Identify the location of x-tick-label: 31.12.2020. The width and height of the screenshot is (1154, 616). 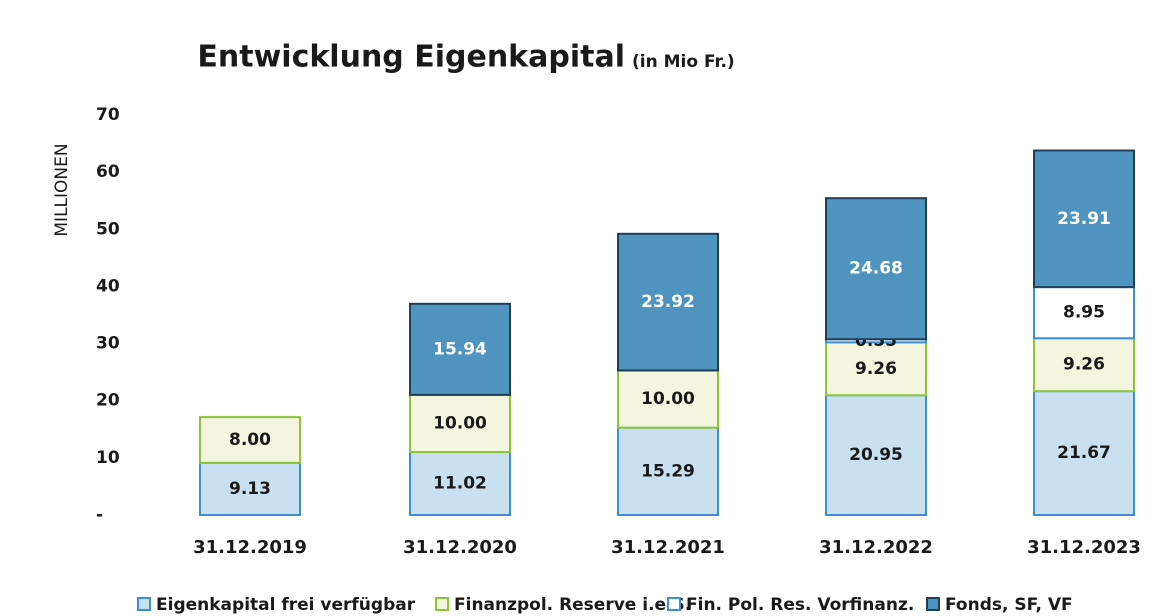
(460, 547).